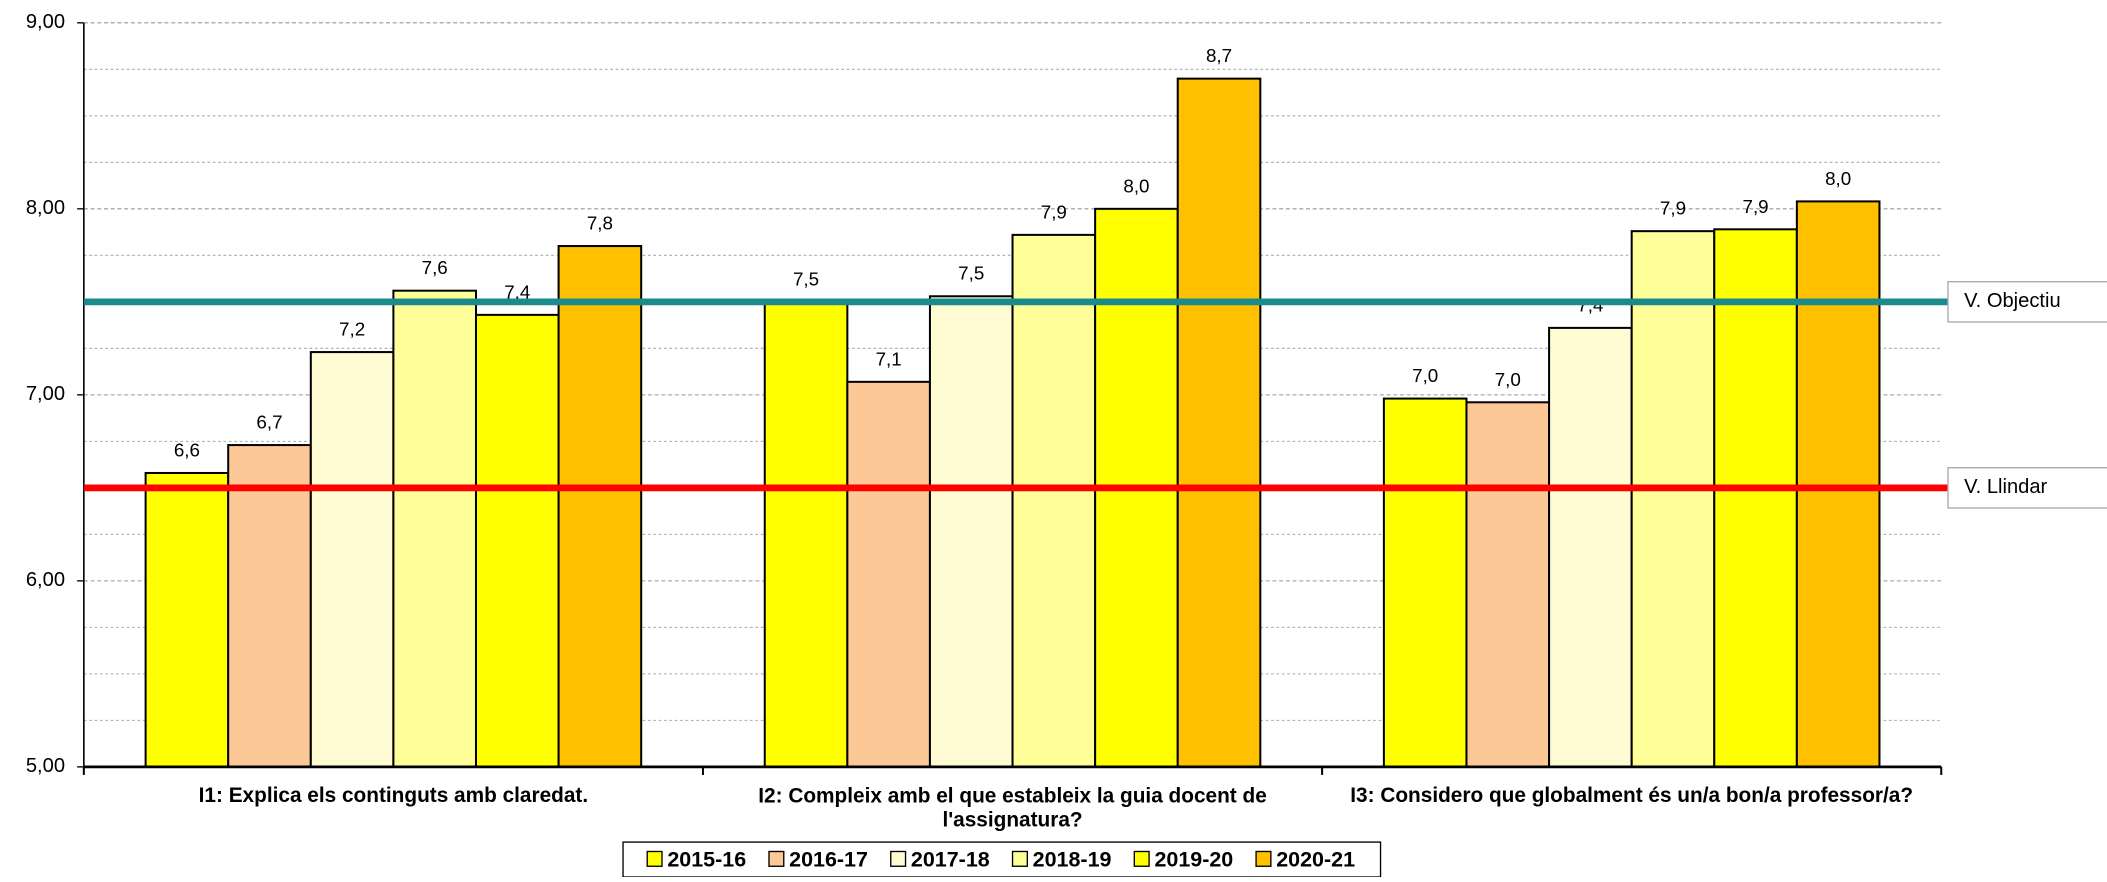 Image resolution: width=2107 pixels, height=882 pixels. What do you see at coordinates (889, 358) in the screenshot?
I see `value-label: 7,1` at bounding box center [889, 358].